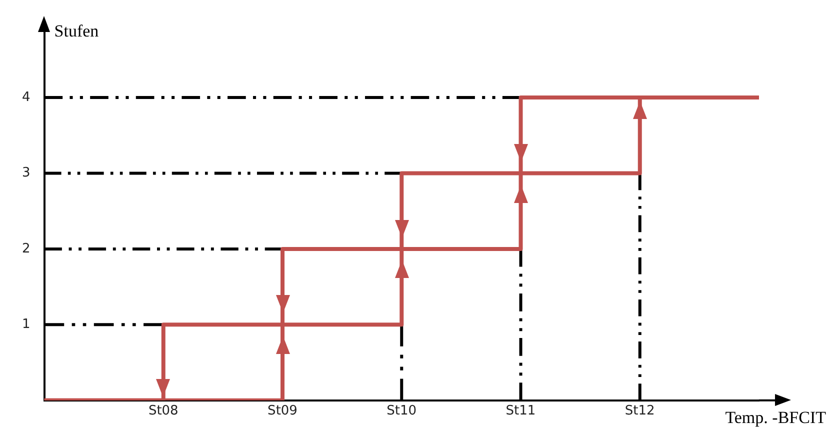 This screenshot has width=829, height=430. What do you see at coordinates (639, 411) in the screenshot?
I see `x-tick-label: St12` at bounding box center [639, 411].